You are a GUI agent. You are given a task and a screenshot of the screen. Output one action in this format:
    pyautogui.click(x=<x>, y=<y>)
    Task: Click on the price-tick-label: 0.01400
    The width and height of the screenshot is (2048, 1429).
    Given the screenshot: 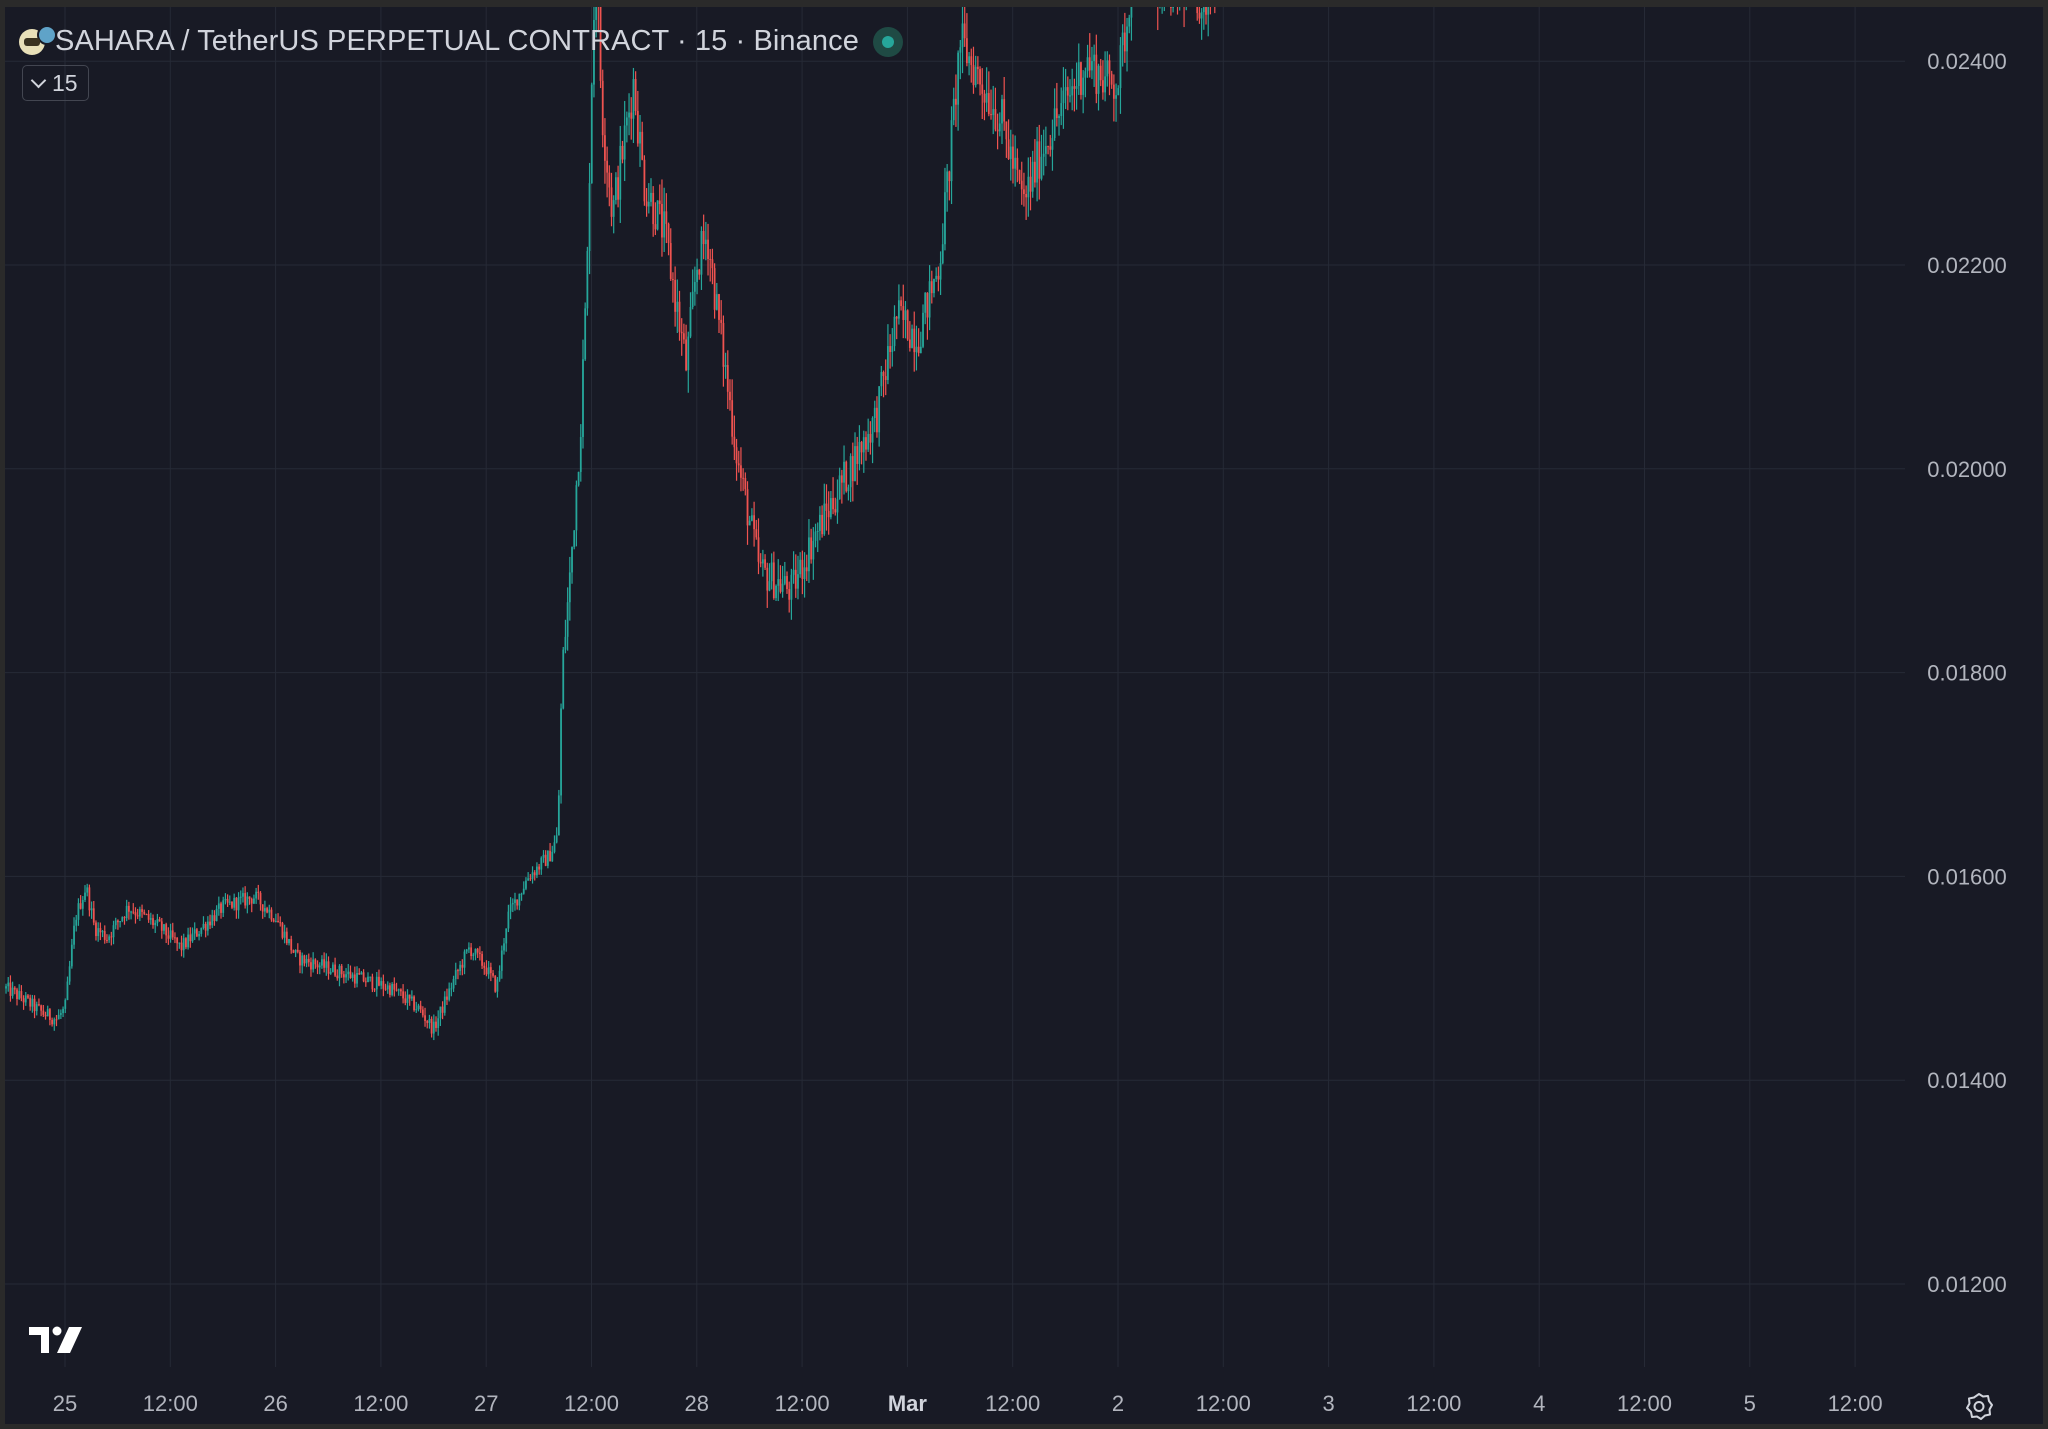 What is the action you would take?
    pyautogui.click(x=1967, y=1080)
    